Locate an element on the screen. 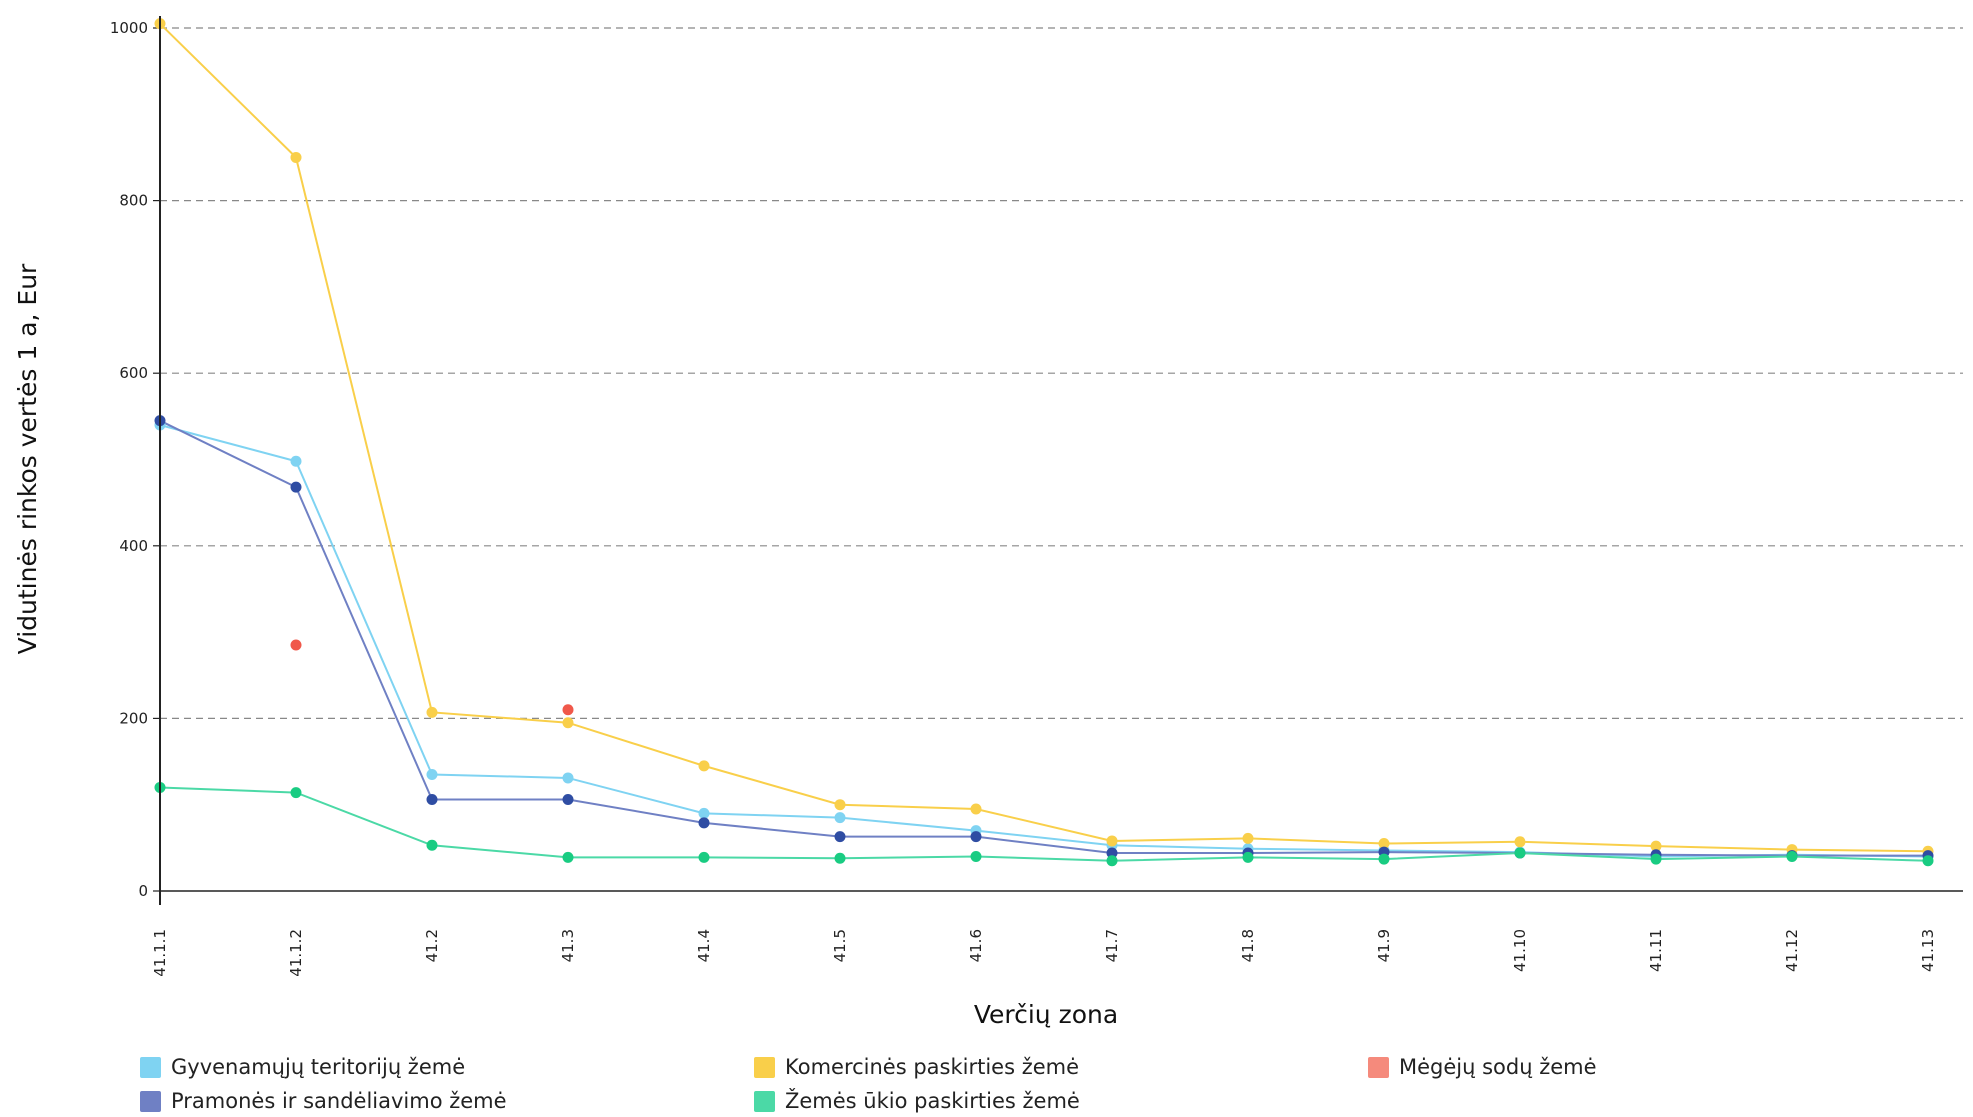  x-tick-label: 41.10 is located at coordinates (1520, 950).